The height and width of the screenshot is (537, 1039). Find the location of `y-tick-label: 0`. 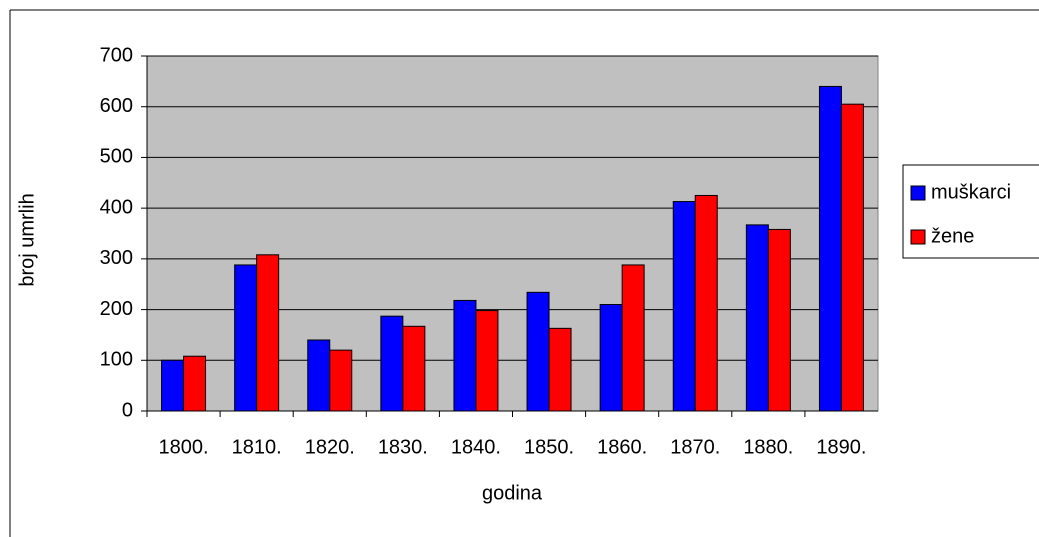

y-tick-label: 0 is located at coordinates (127, 410).